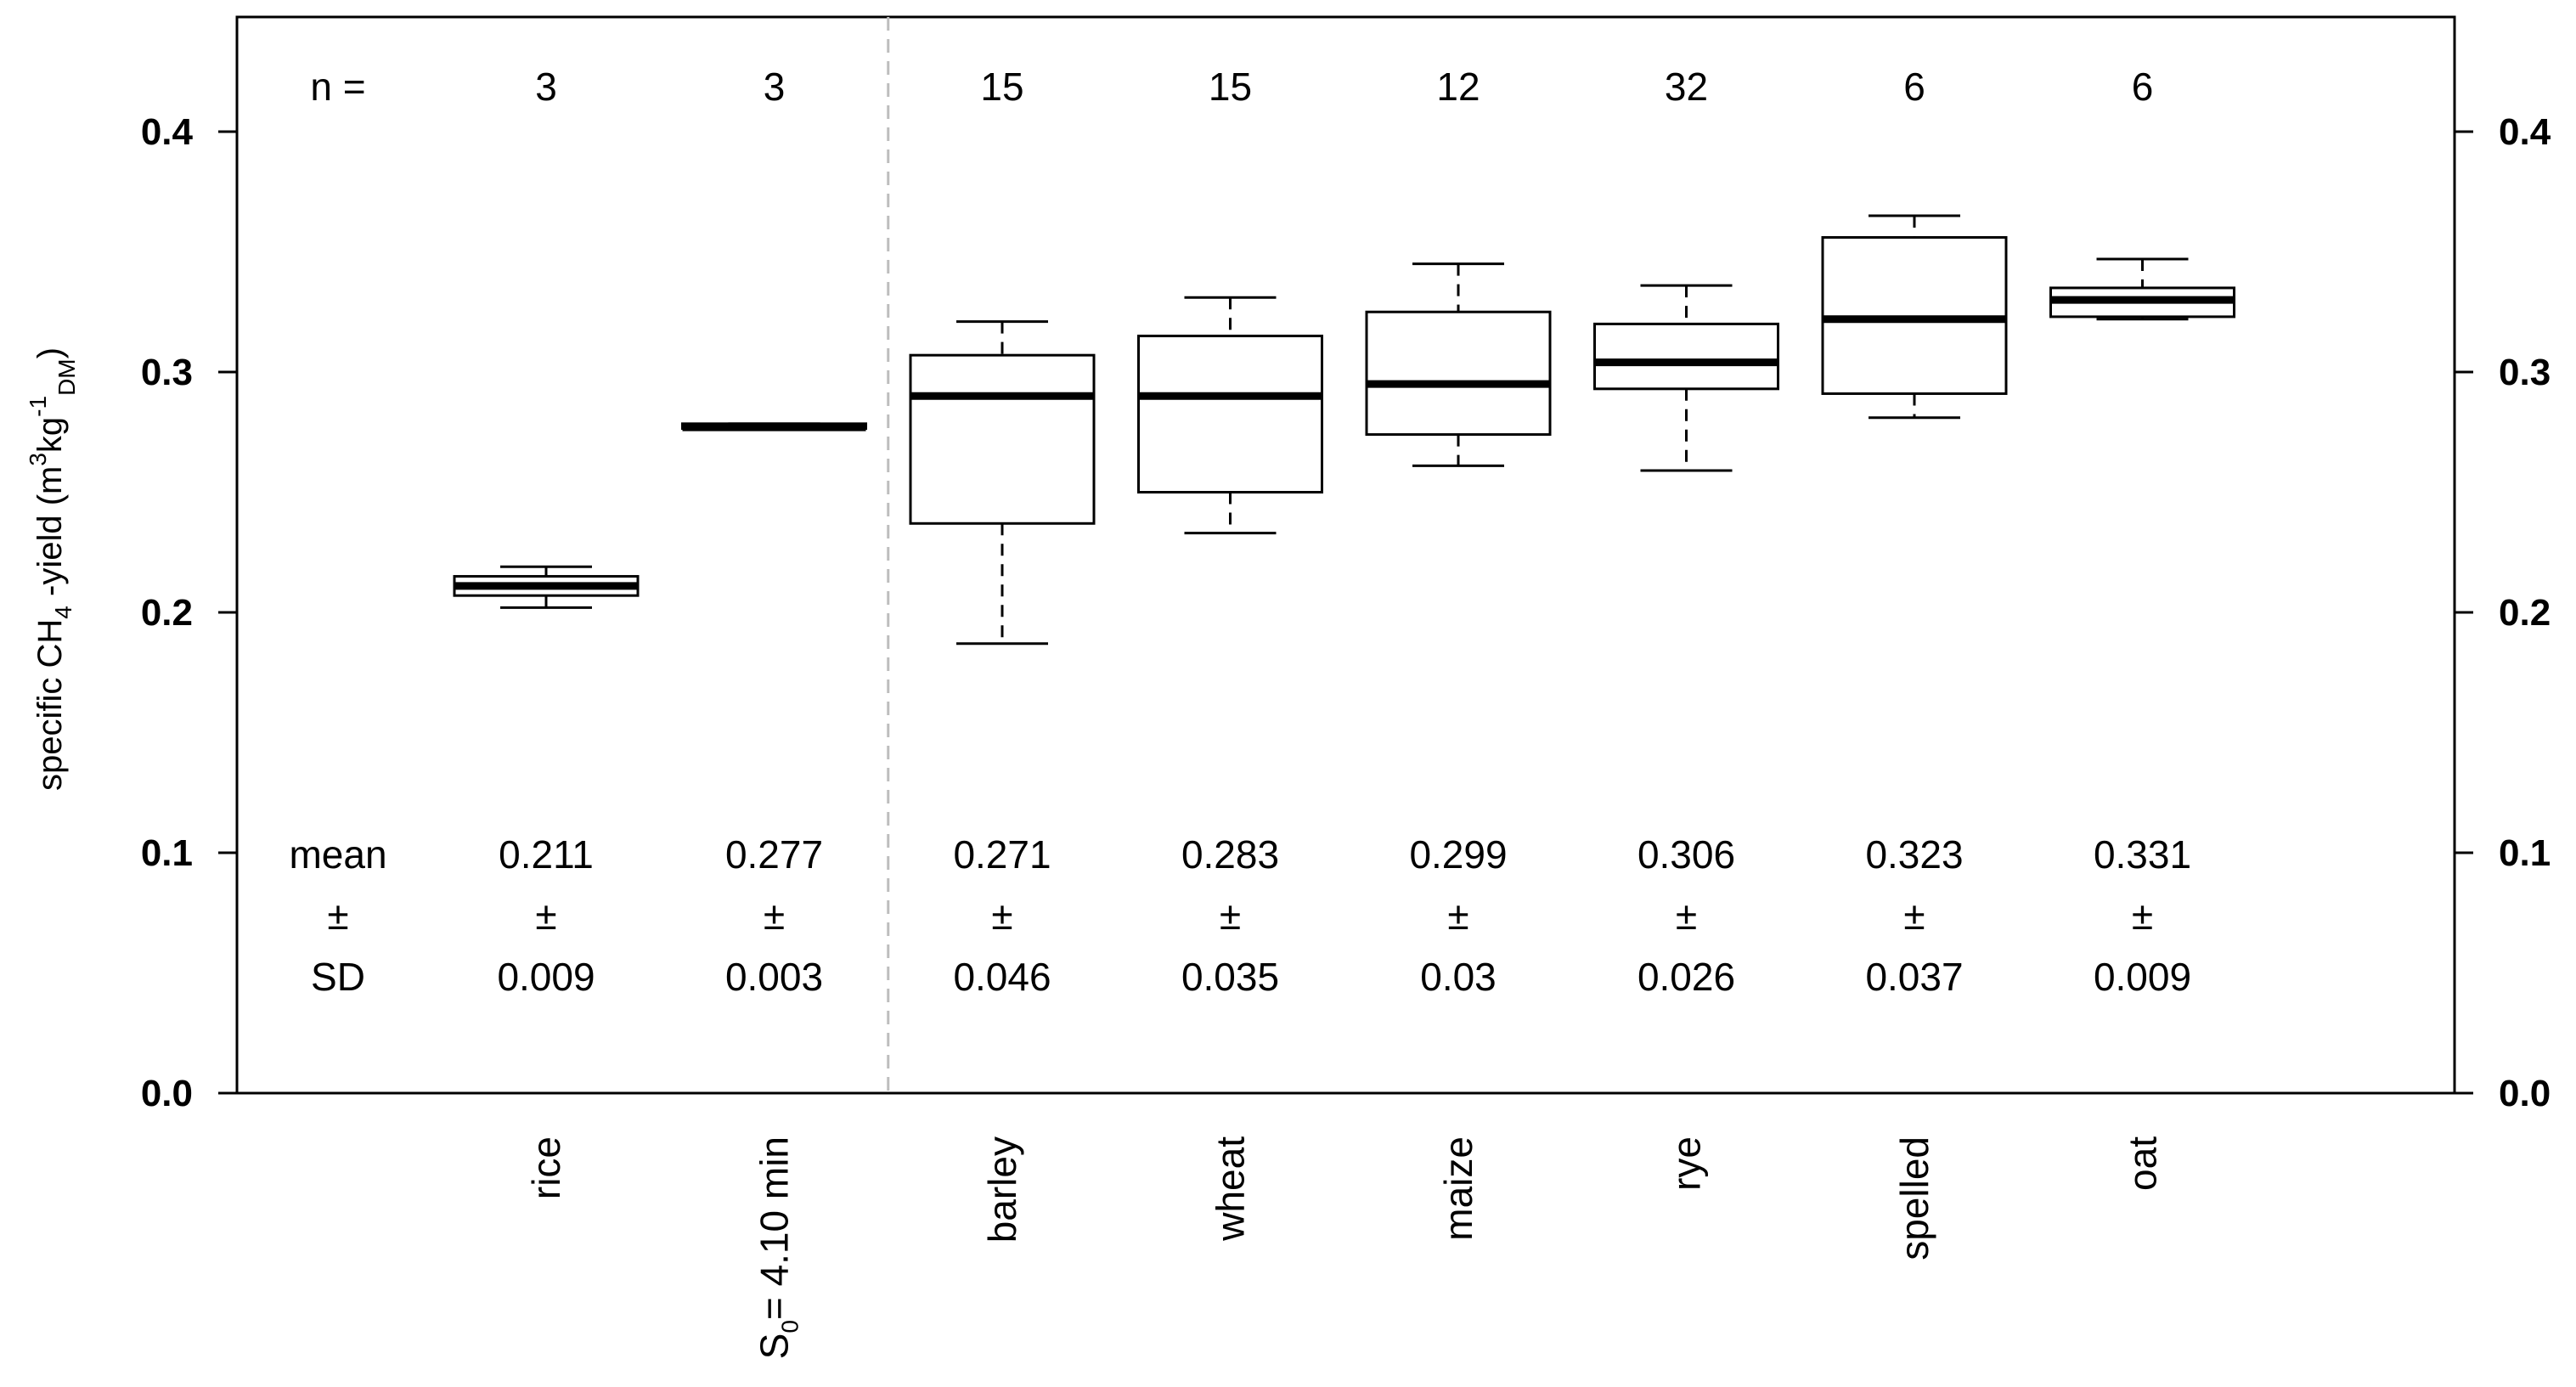 The width and height of the screenshot is (2576, 1387). I want to click on y-tick-label-right: 0.2, so click(2525, 613).